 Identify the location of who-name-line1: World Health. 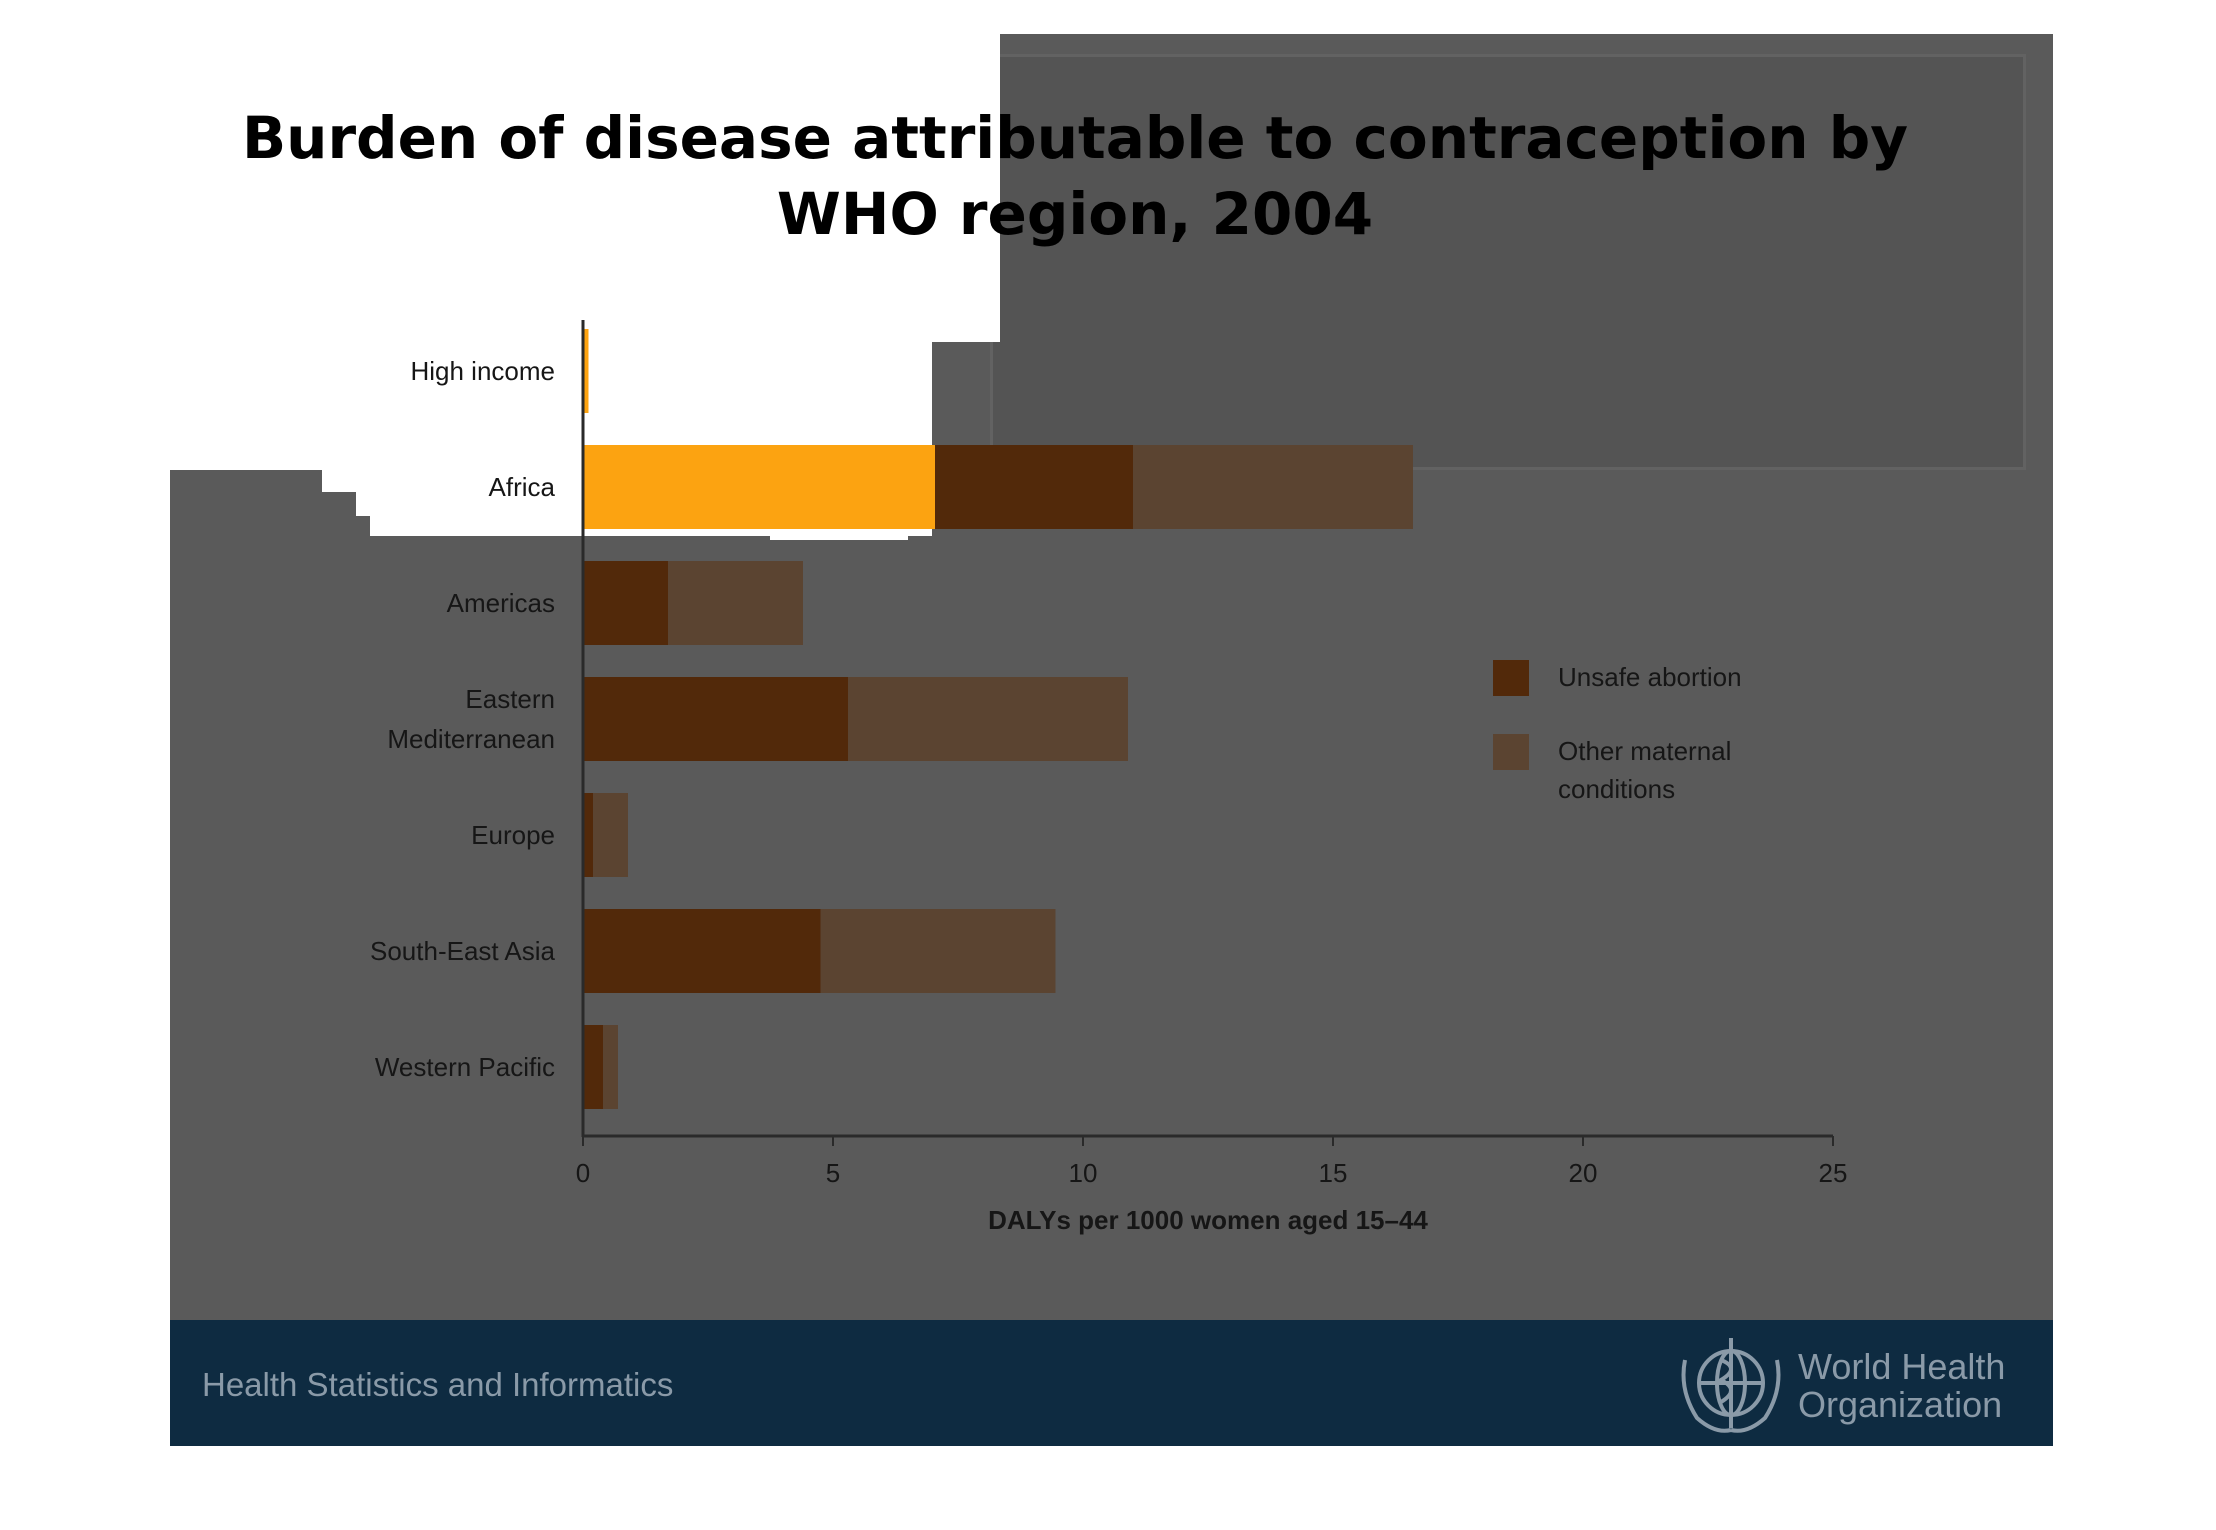
(1902, 1366).